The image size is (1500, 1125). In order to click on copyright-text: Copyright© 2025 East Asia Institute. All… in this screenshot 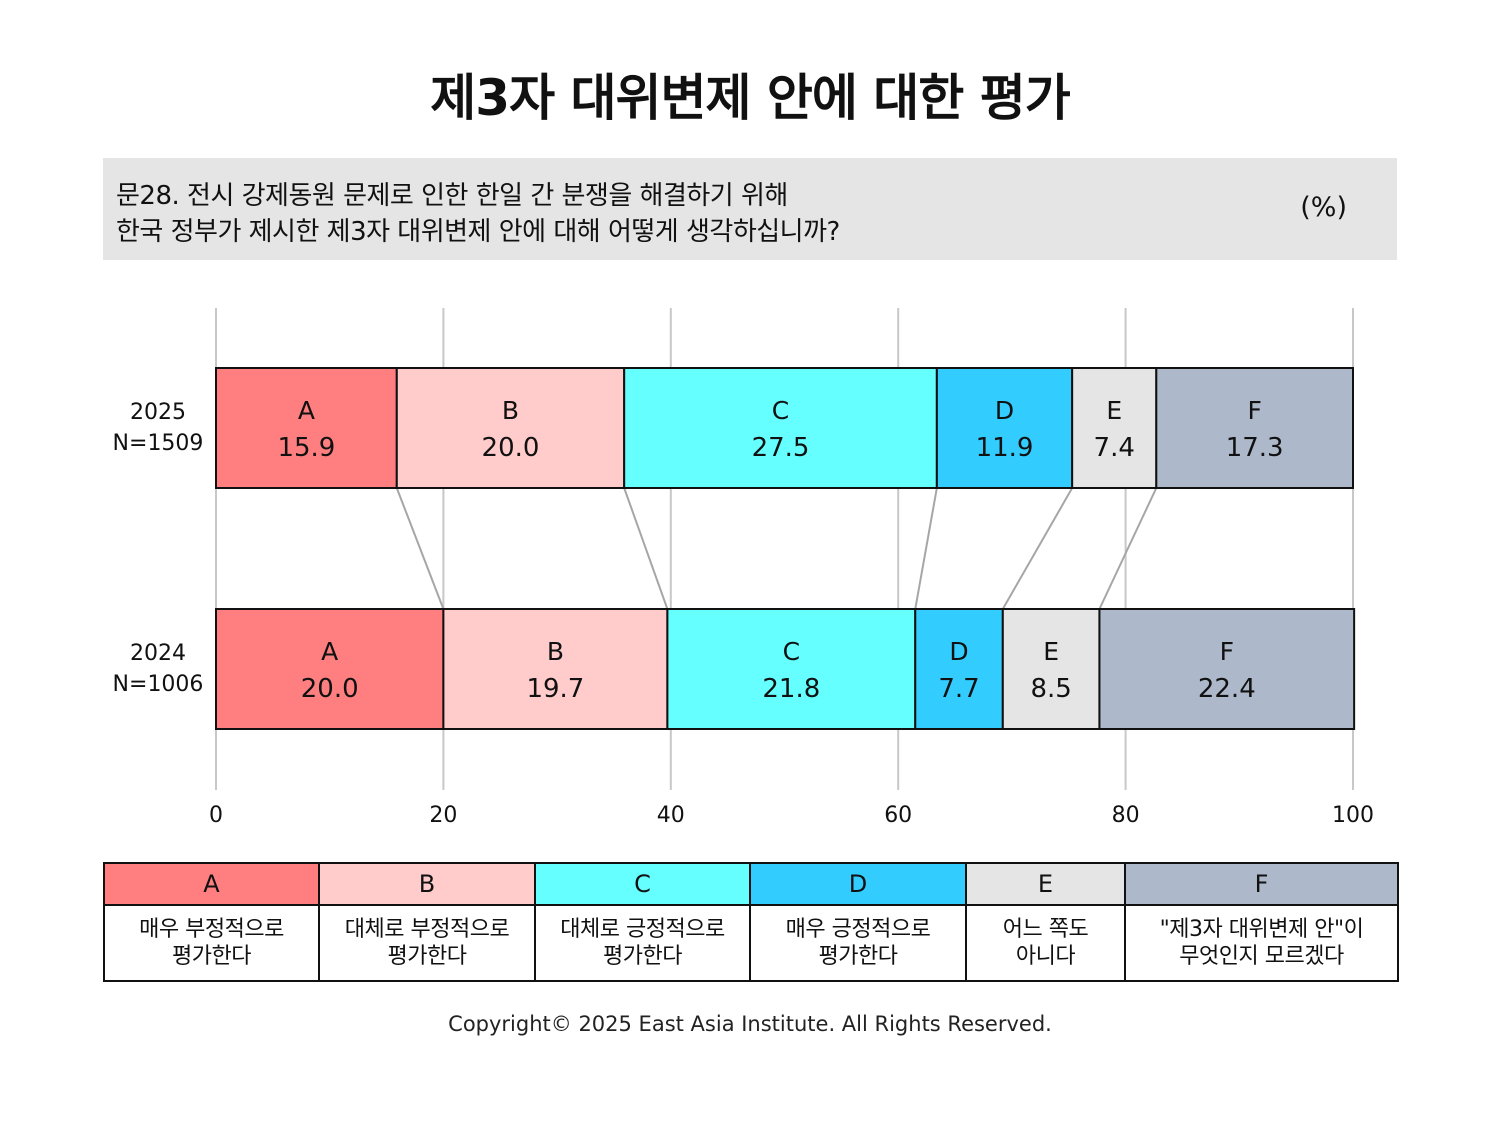, I will do `click(750, 1024)`.